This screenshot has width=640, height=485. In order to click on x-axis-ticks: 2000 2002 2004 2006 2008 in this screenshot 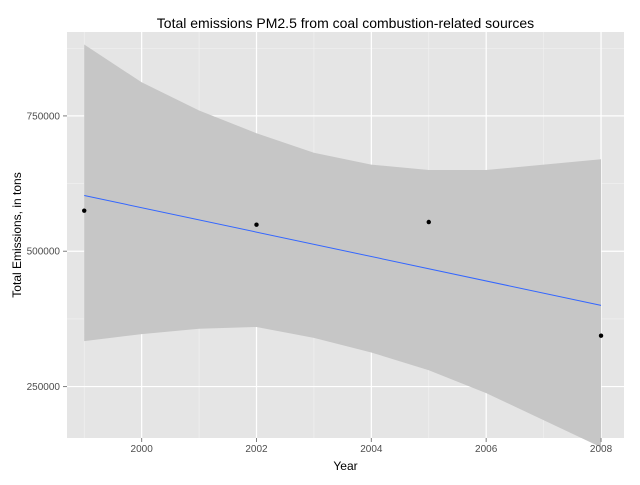, I will do `click(372, 446)`.